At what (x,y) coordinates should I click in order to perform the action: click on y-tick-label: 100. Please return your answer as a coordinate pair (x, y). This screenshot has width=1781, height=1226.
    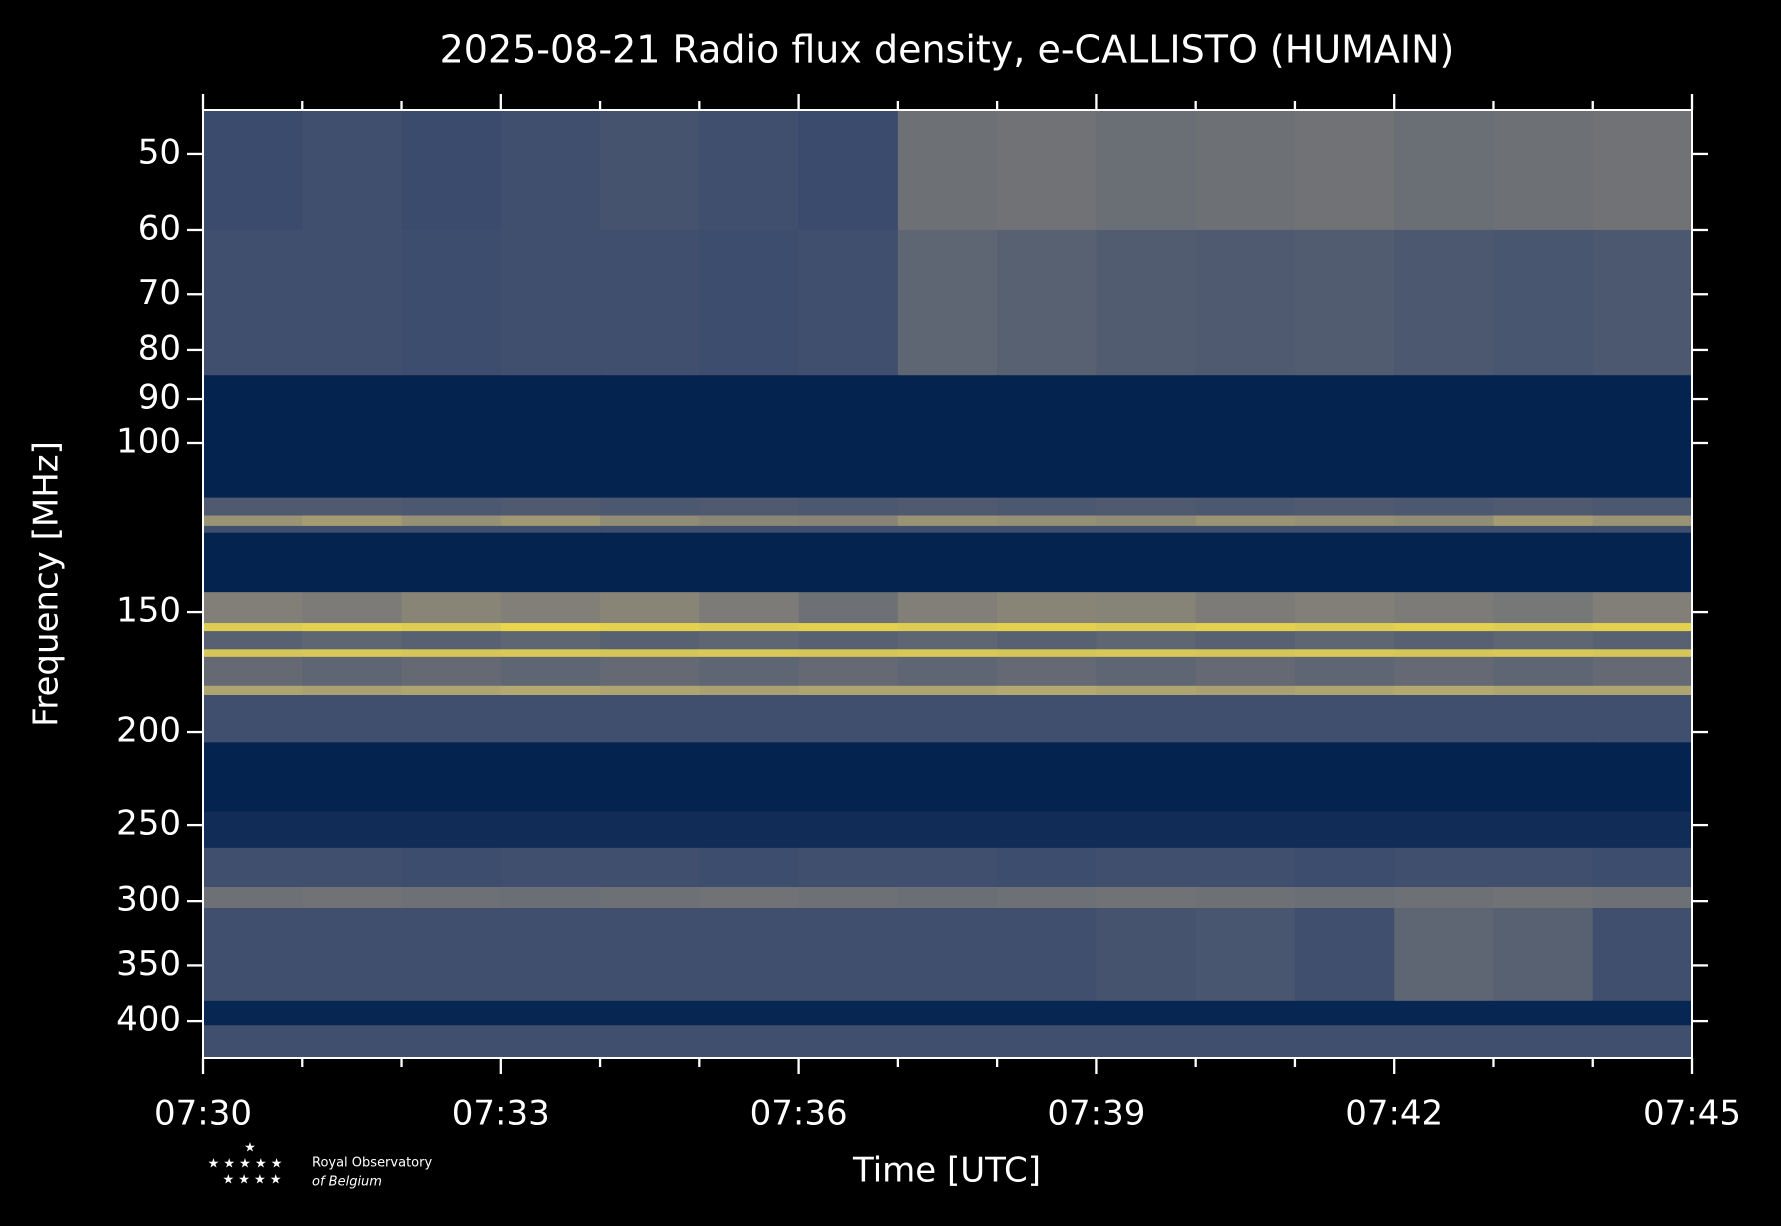
    Looking at the image, I should click on (148, 441).